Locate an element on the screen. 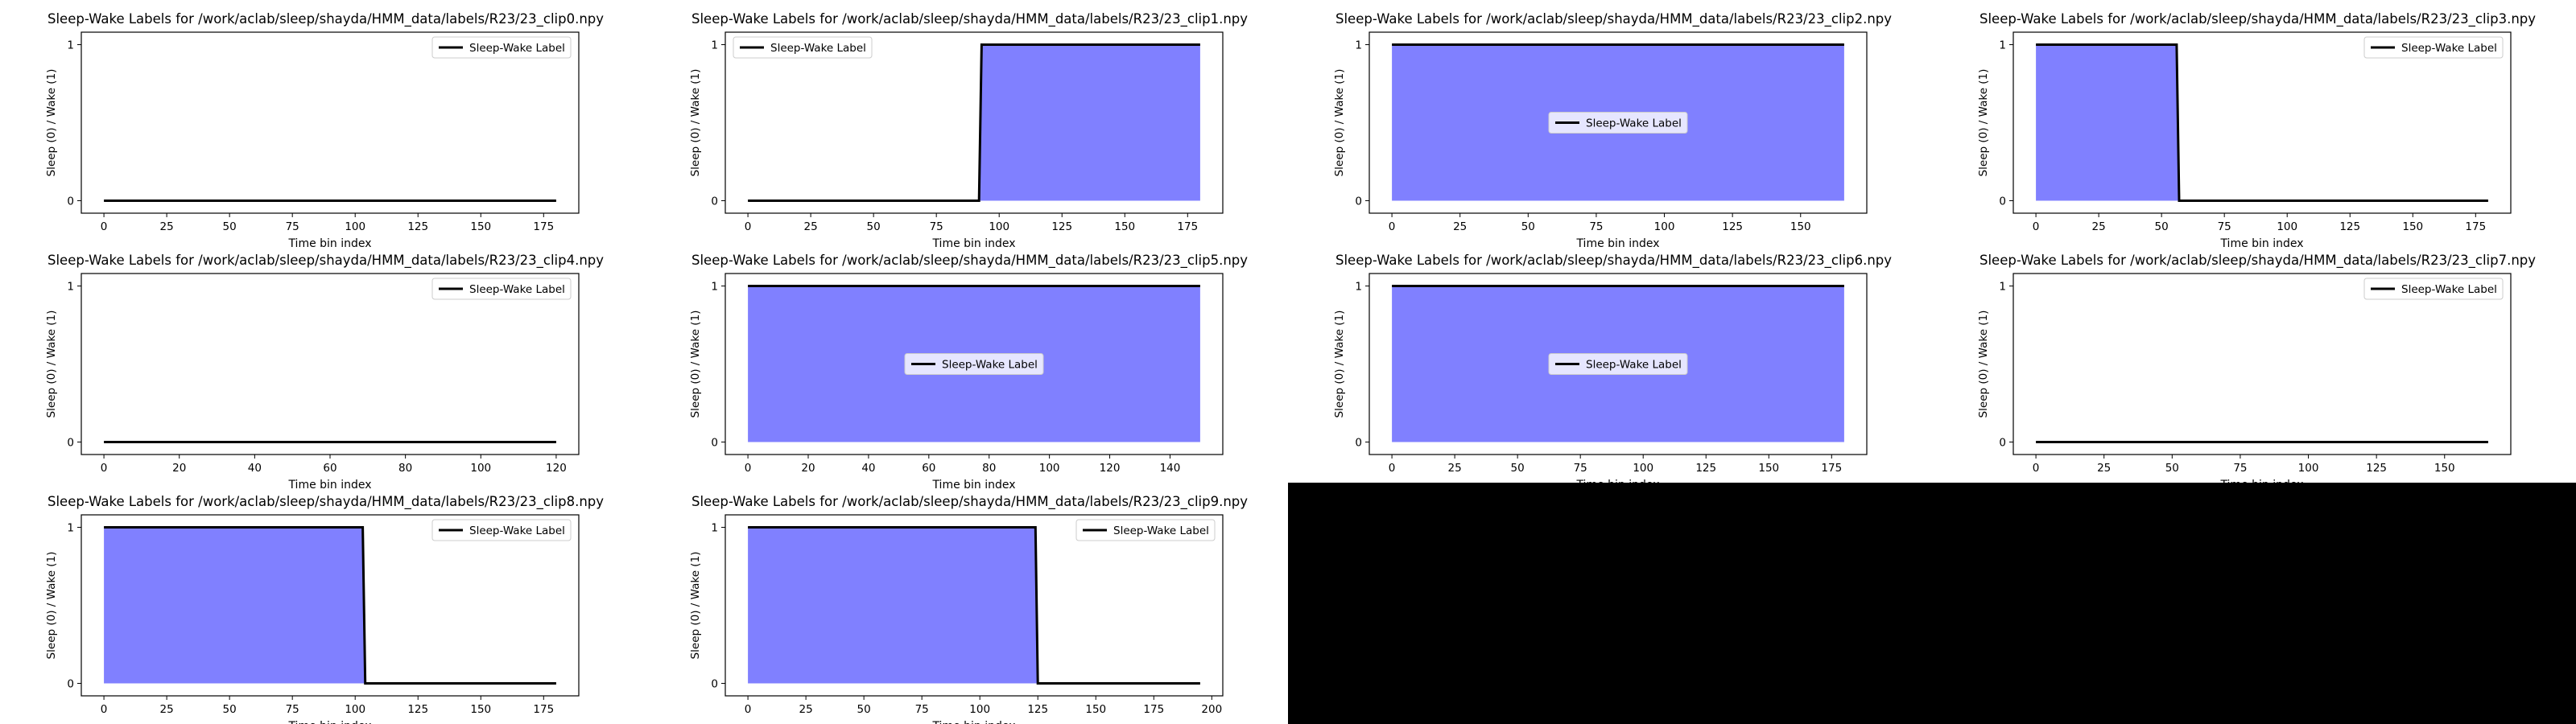  x-tick-label: 140 is located at coordinates (1170, 468).